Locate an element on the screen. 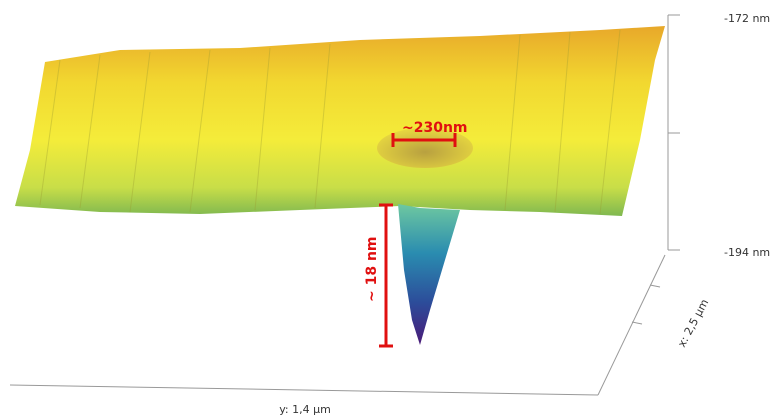 This screenshot has width=778, height=418. width-annotation: ~230nm is located at coordinates (435, 128).